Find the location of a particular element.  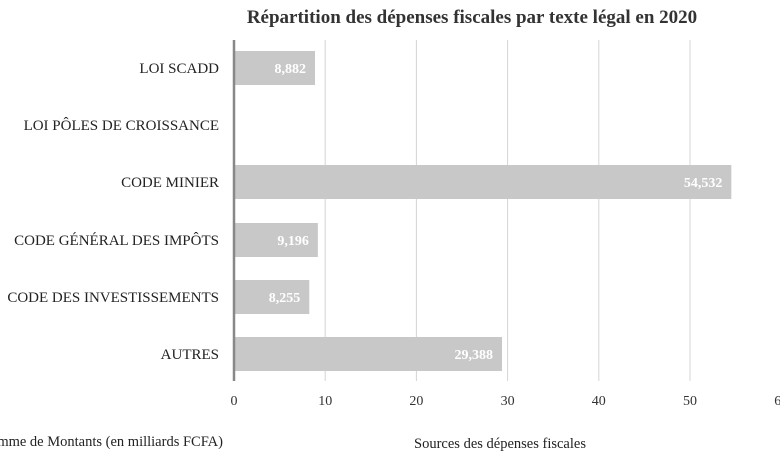

x-axis-title: Sources des dépenses fiscales is located at coordinates (500, 444).